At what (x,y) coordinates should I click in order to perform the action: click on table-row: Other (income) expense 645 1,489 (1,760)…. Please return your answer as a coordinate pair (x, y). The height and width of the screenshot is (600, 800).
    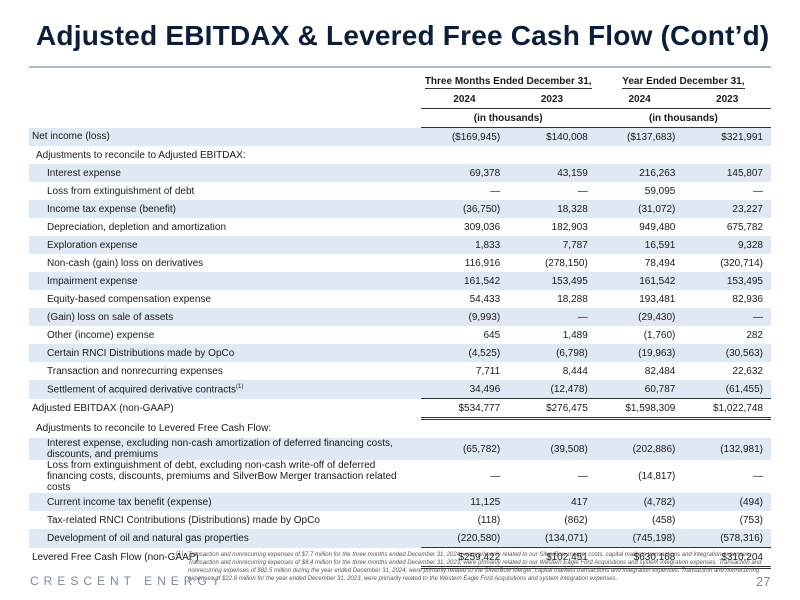
    Looking at the image, I should click on (400, 335).